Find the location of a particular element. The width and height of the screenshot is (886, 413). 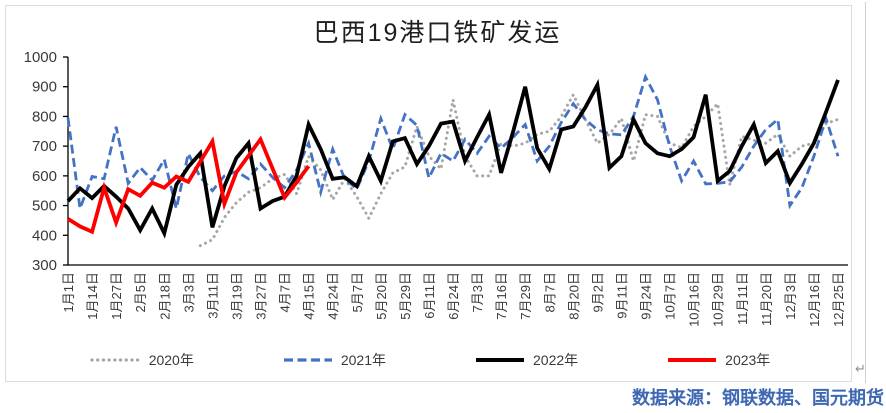

x-tick-label: 6月24日 is located at coordinates (453, 296).